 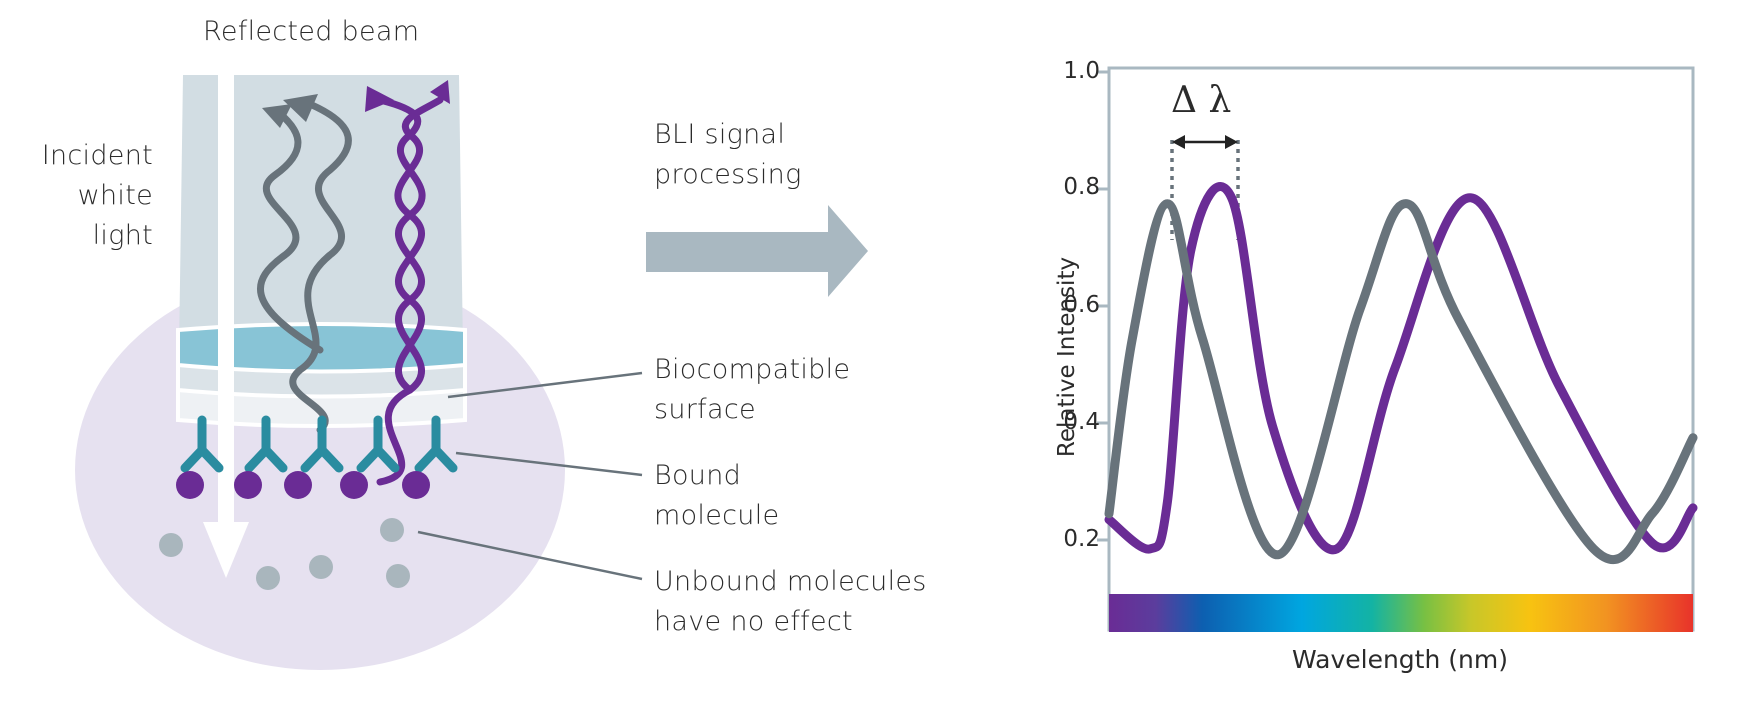 What do you see at coordinates (1201, 100) in the screenshot?
I see `delta-lambda-annotation: Δ λ` at bounding box center [1201, 100].